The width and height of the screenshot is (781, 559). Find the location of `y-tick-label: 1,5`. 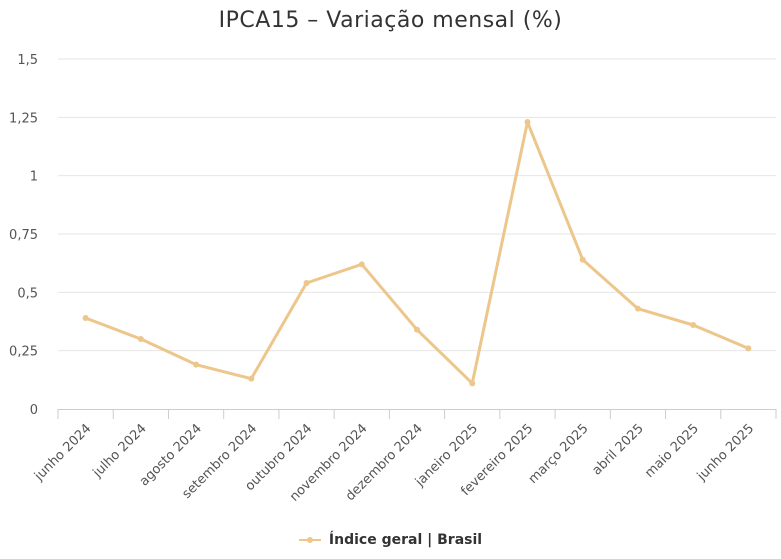

y-tick-label: 1,5 is located at coordinates (27, 60).